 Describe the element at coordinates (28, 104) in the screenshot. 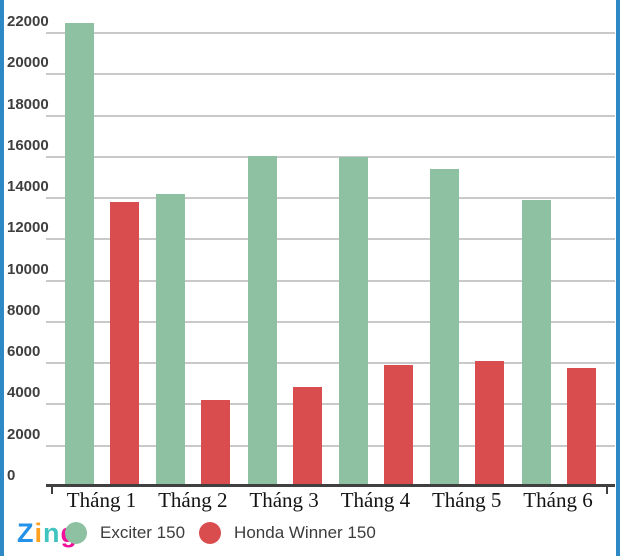

I see `y-axis-tick-label: 18000` at that location.